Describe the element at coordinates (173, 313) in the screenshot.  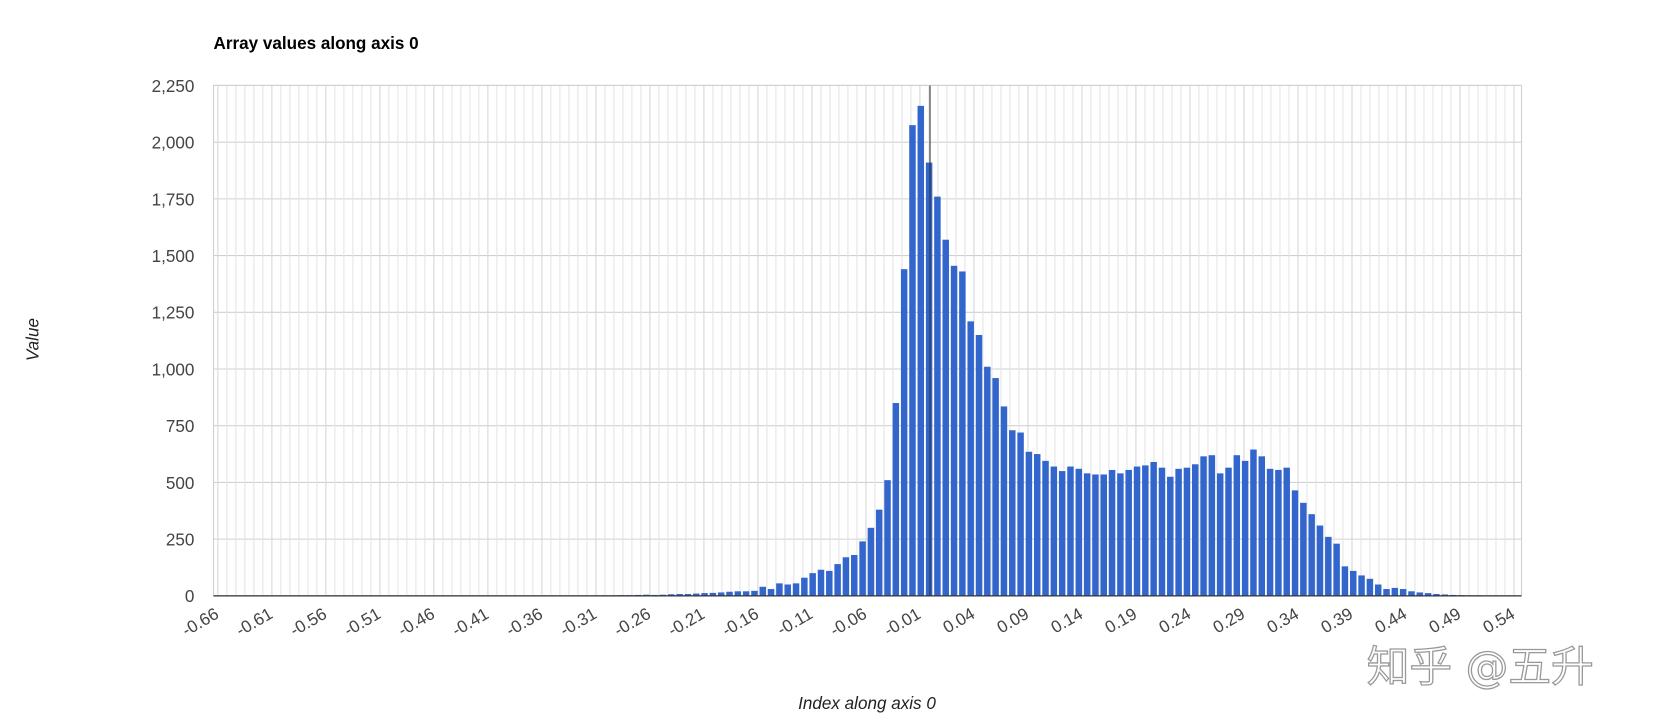
I see `y-tick-label: 1,250` at that location.